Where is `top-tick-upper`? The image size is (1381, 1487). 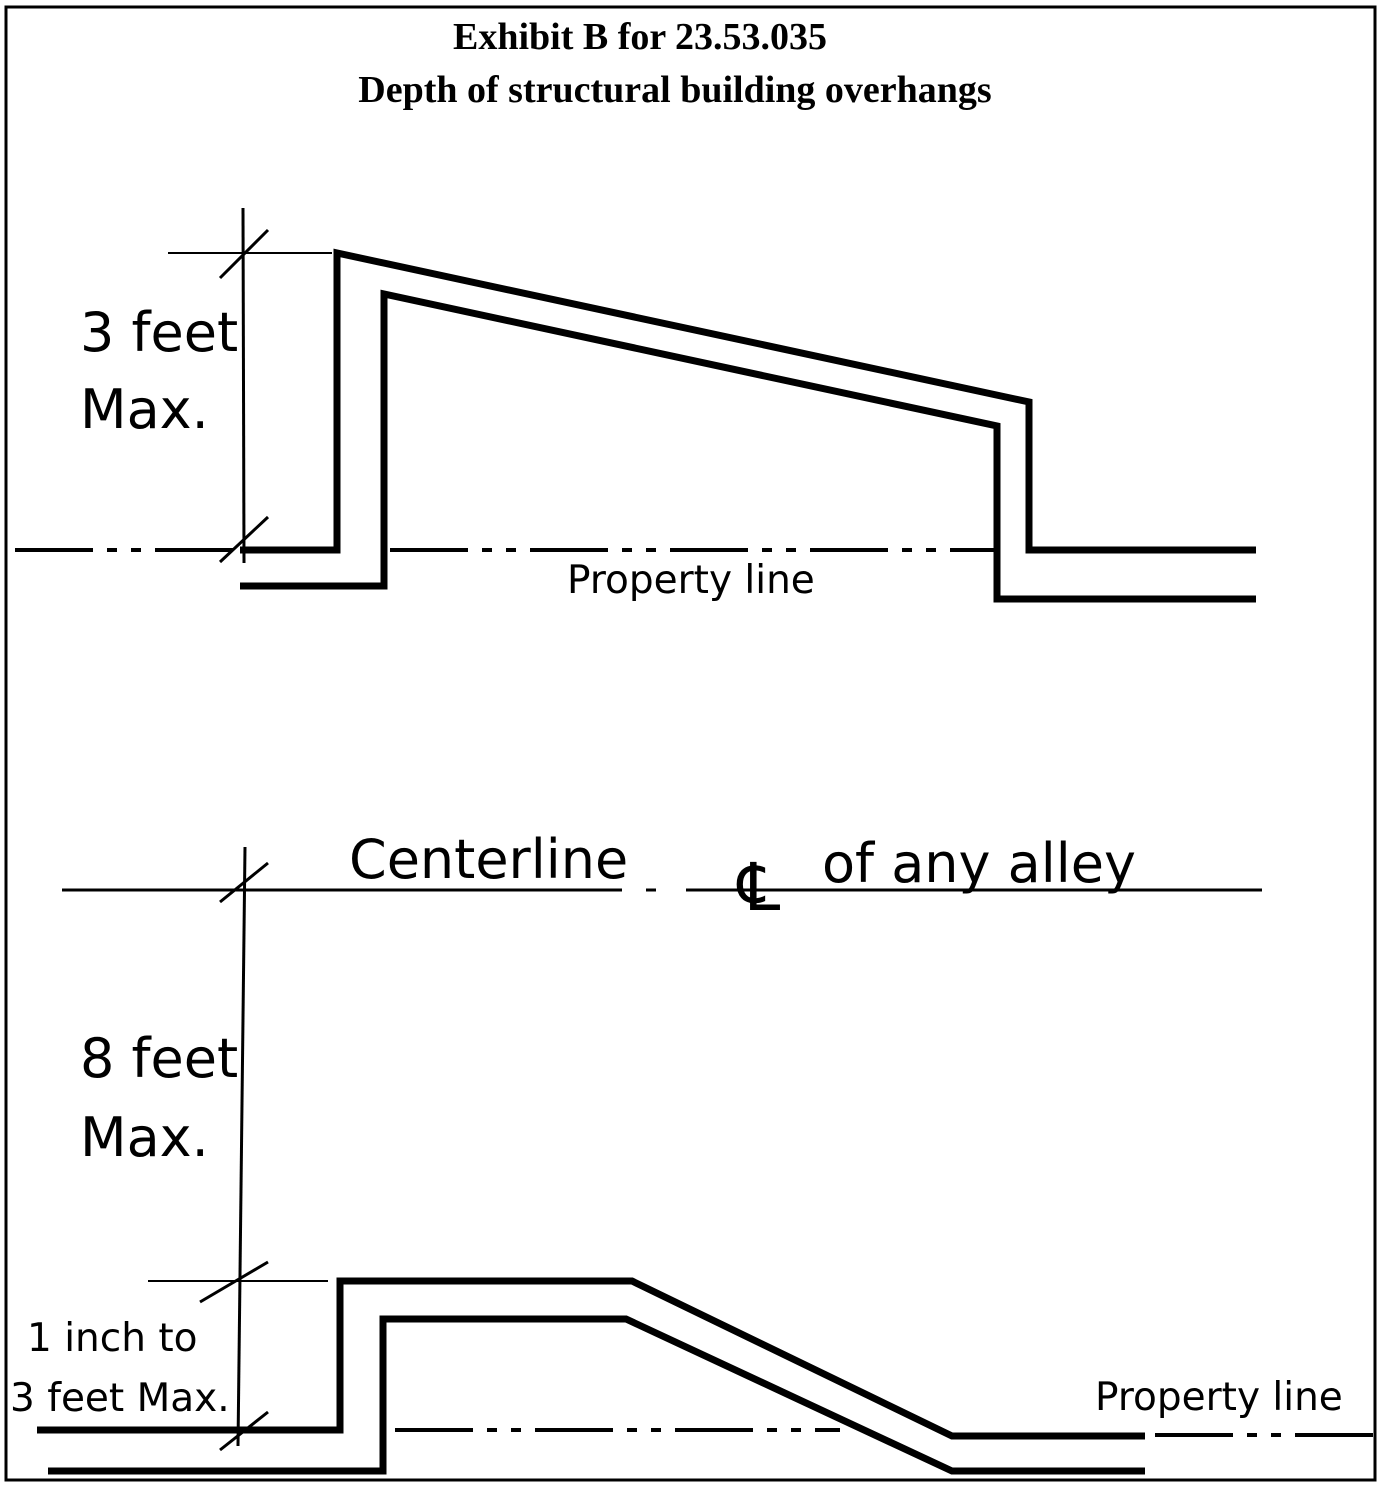
top-tick-upper is located at coordinates (244, 254).